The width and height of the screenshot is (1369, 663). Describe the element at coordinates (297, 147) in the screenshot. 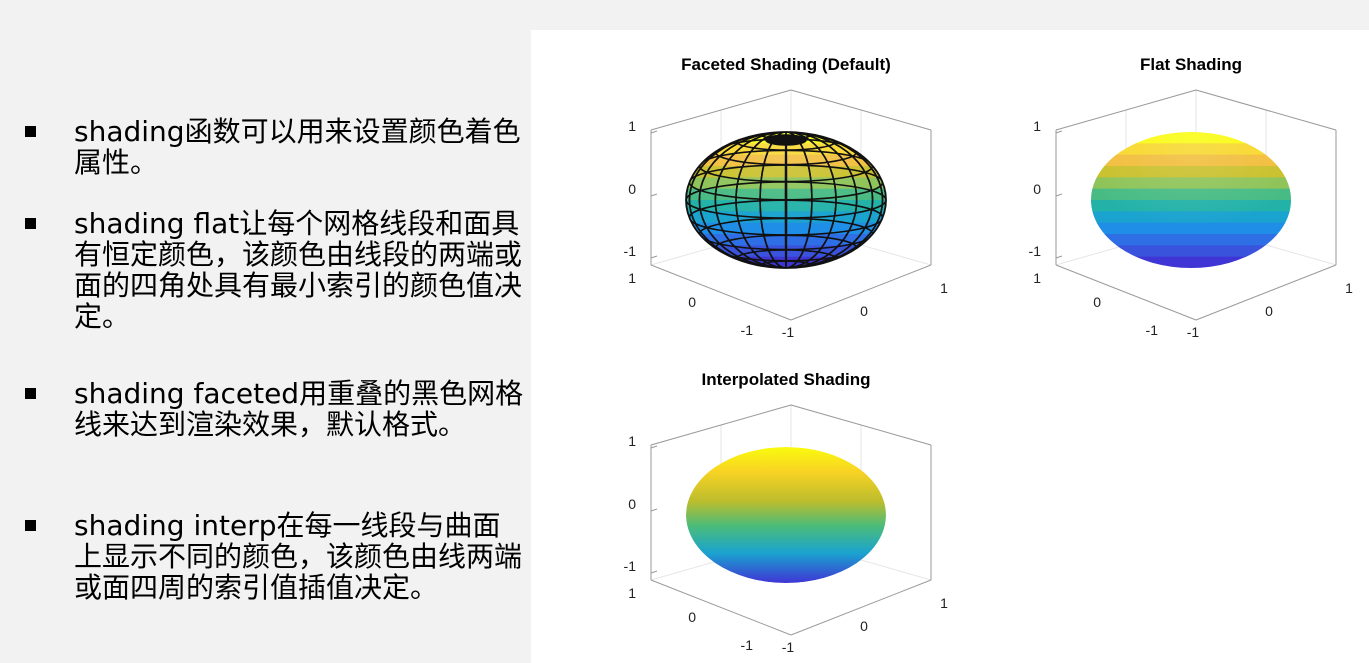

I see `bullet-text: shading函数可以用来设置颜色着色属性。` at that location.